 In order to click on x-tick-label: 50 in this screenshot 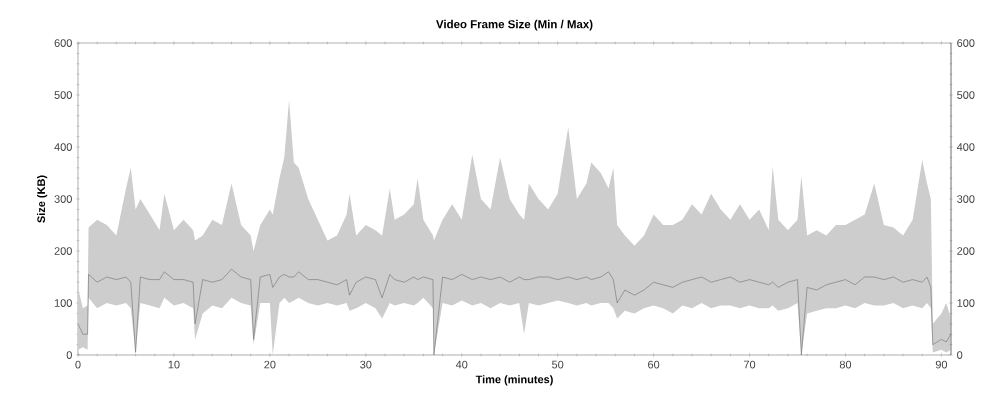, I will do `click(558, 364)`.